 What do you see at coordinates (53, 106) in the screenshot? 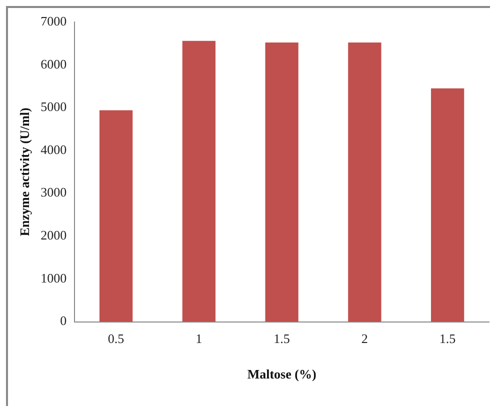
I see `y-tick-label: 5000` at bounding box center [53, 106].